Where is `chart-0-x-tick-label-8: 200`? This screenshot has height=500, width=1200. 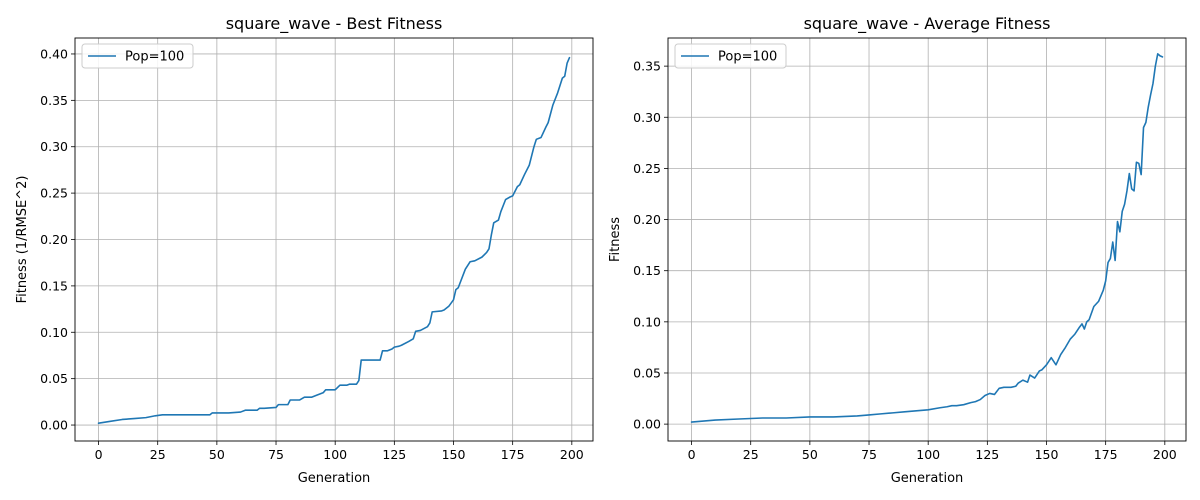
chart-0-x-tick-label-8: 200 is located at coordinates (572, 454).